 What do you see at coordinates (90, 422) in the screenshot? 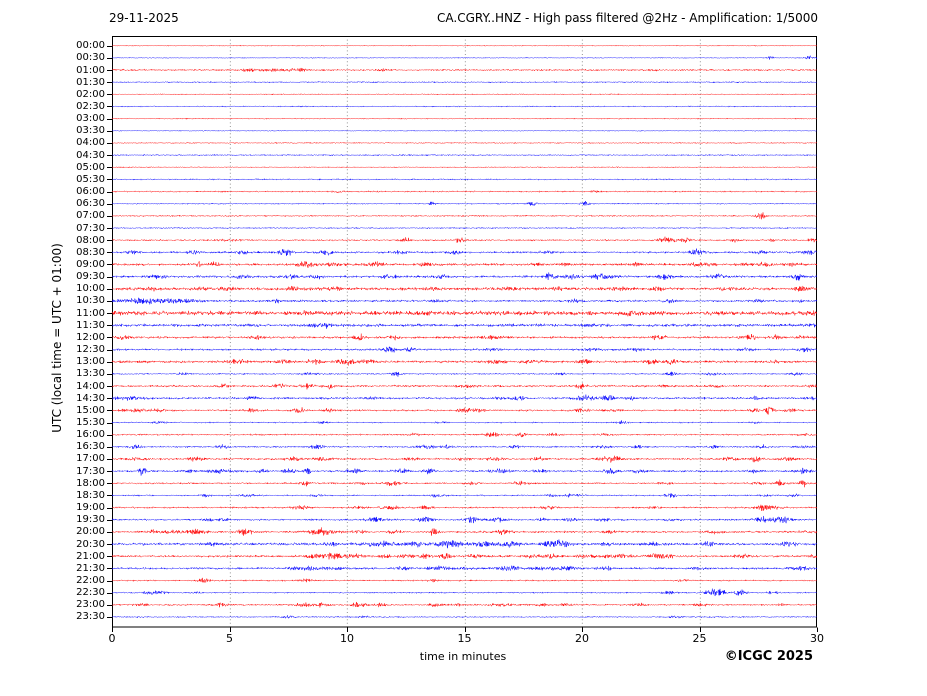
I see `y-tick-label: 15:30` at bounding box center [90, 422].